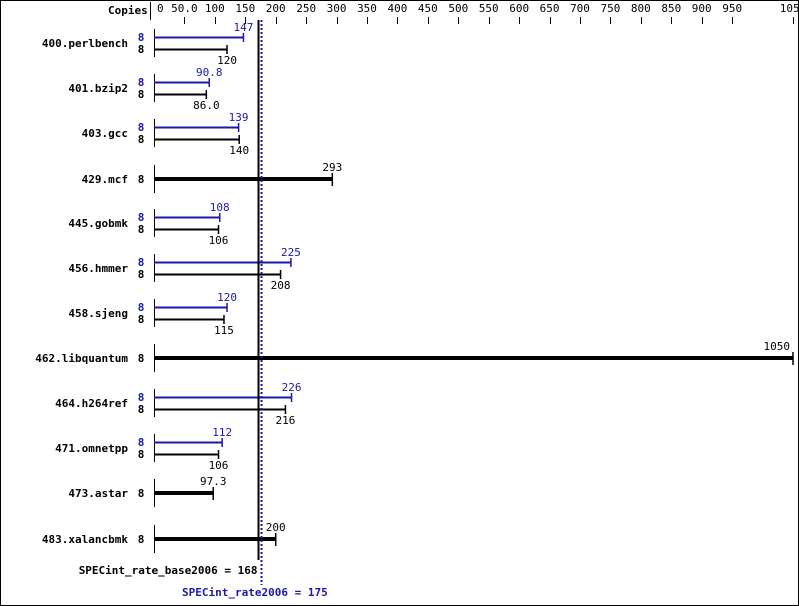 This screenshot has width=799, height=606. I want to click on base-value-label: 216, so click(286, 420).